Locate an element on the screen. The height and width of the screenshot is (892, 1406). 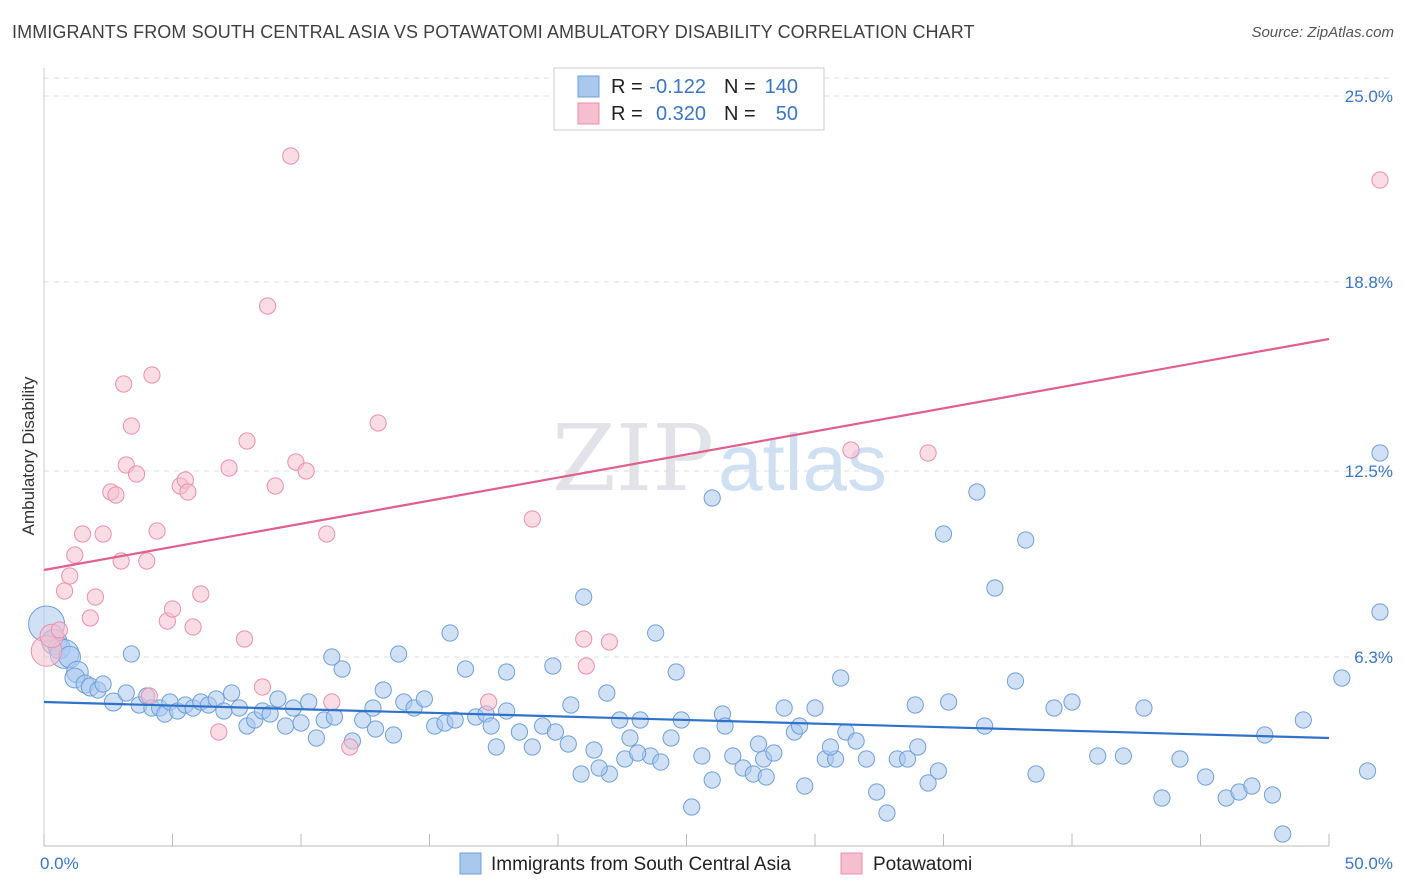
bottom-legend-swatch-blue is located at coordinates (470, 863).